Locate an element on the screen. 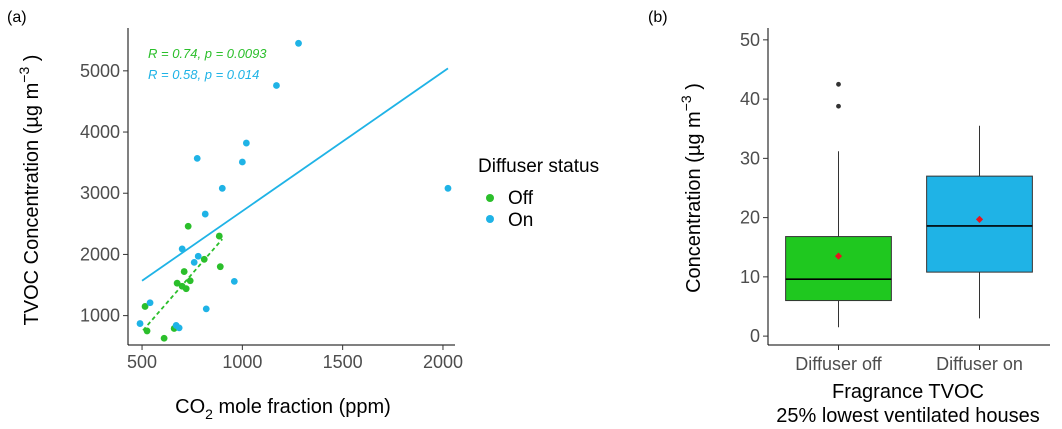 The image size is (1062, 429). y-tick-label: 50 is located at coordinates (750, 40).